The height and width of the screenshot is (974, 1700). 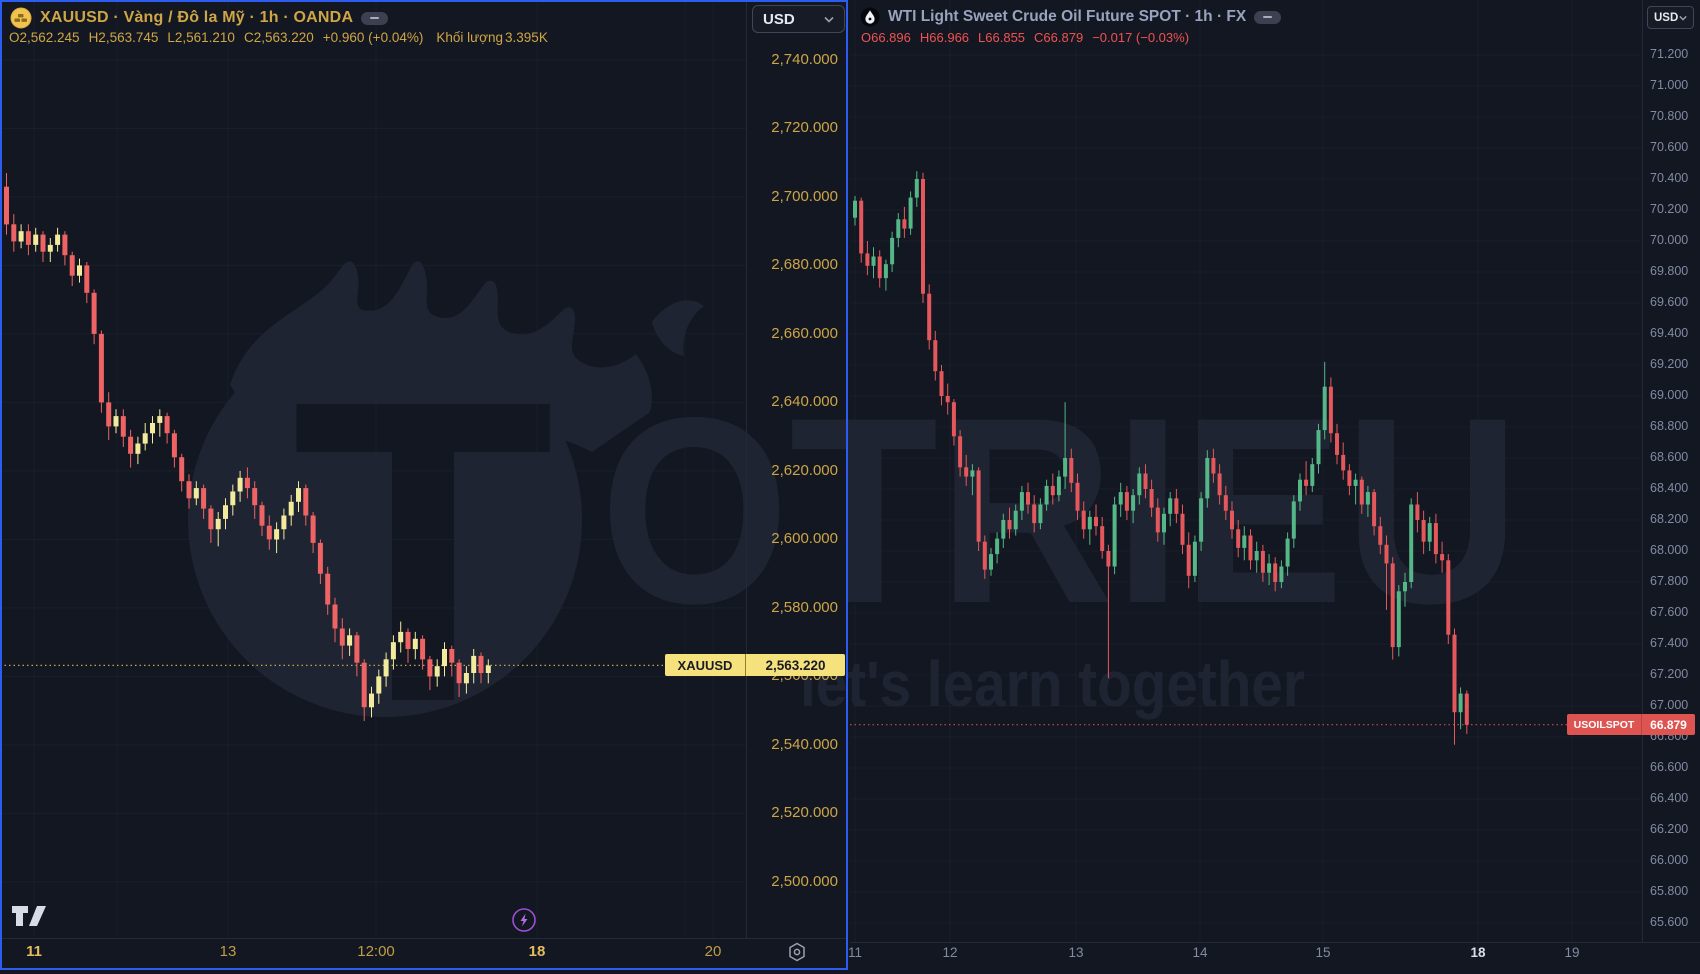 I want to click on price-axis-label: 2,540.000, so click(x=804, y=744).